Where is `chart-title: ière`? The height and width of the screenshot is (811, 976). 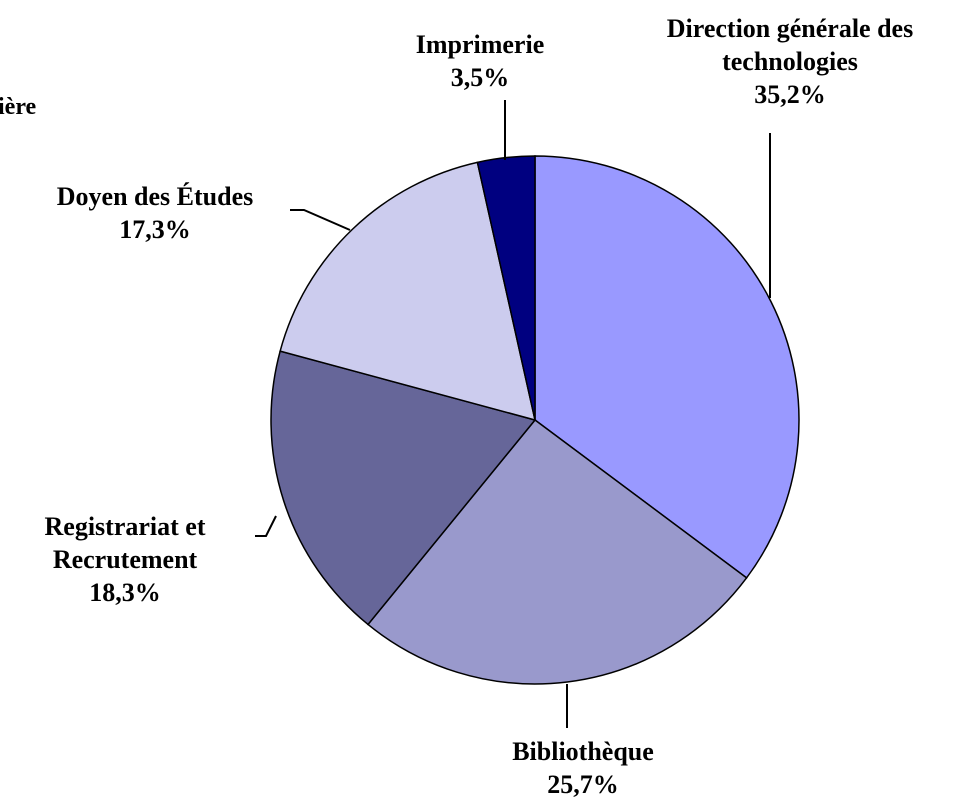
chart-title: ière is located at coordinates (18, 107).